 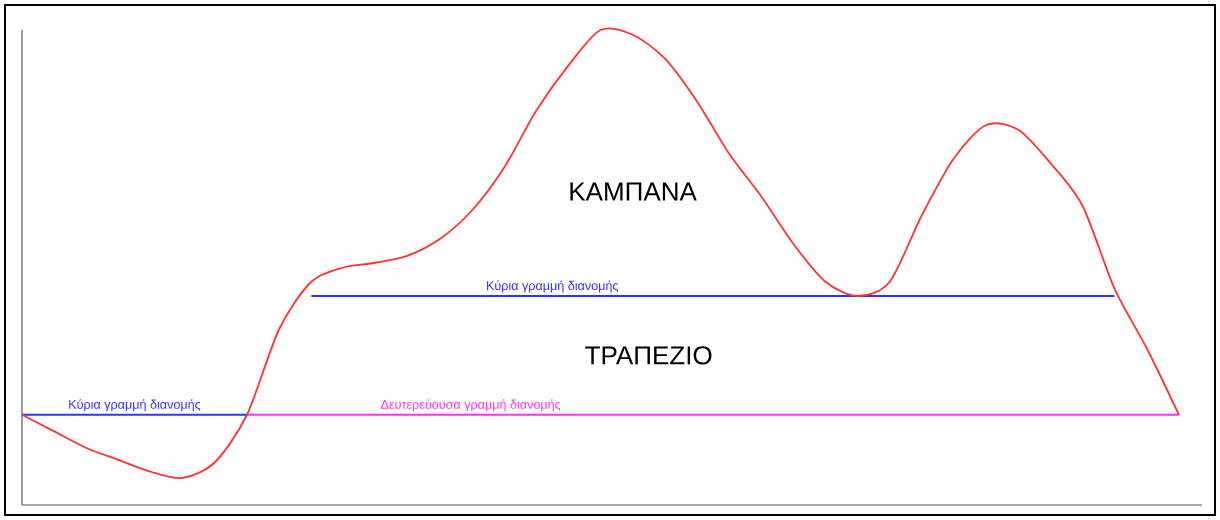 What do you see at coordinates (648, 355) in the screenshot?
I see `annotation: ΤΡΑΠΕΖΙΟ` at bounding box center [648, 355].